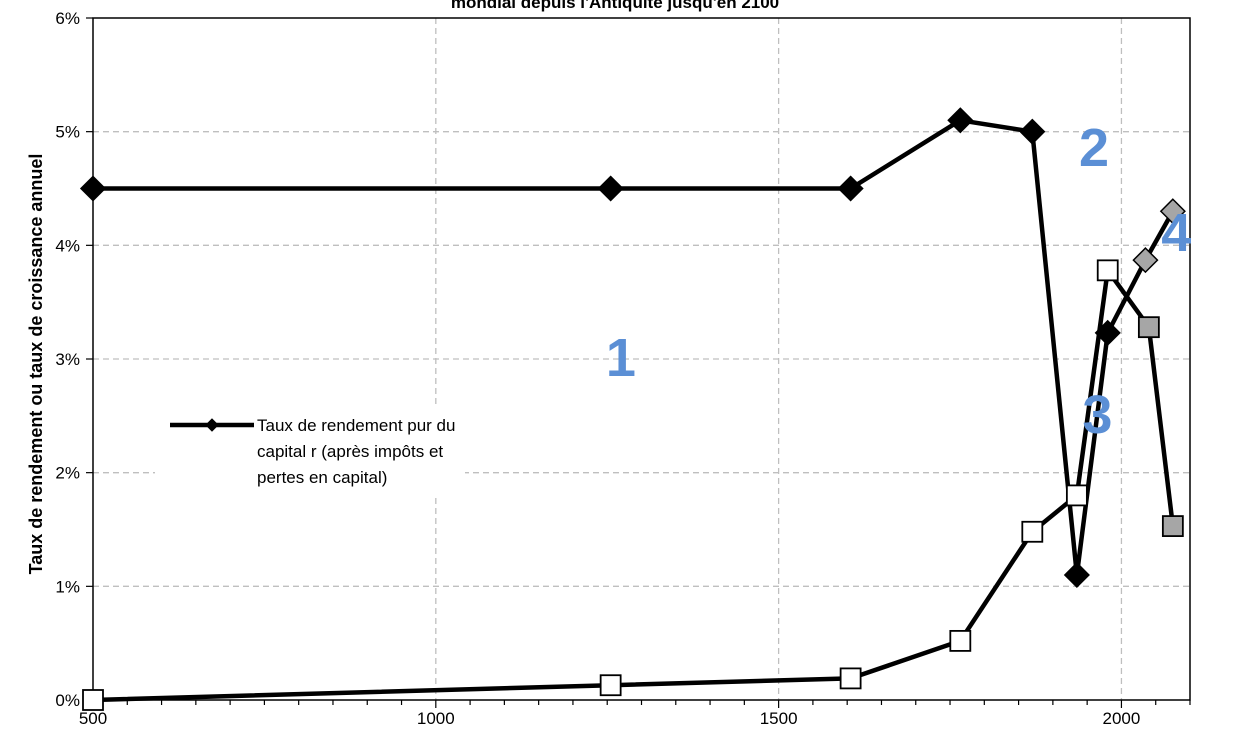 This screenshot has height=736, width=1244. I want to click on x-tick-label: 1500, so click(779, 718).